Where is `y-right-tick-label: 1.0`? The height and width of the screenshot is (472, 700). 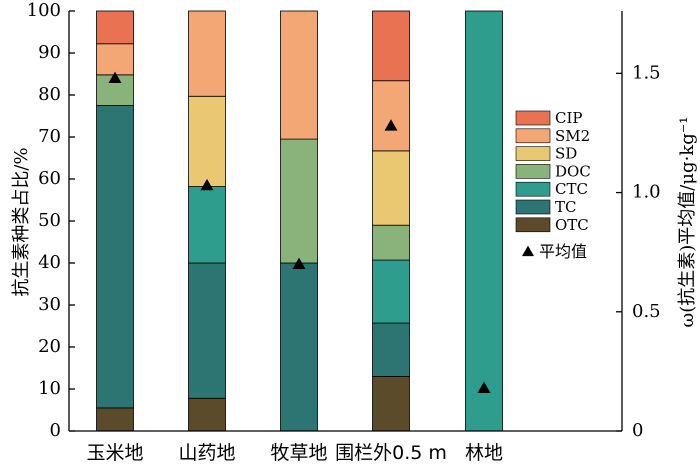
y-right-tick-label: 1.0 is located at coordinates (646, 192).